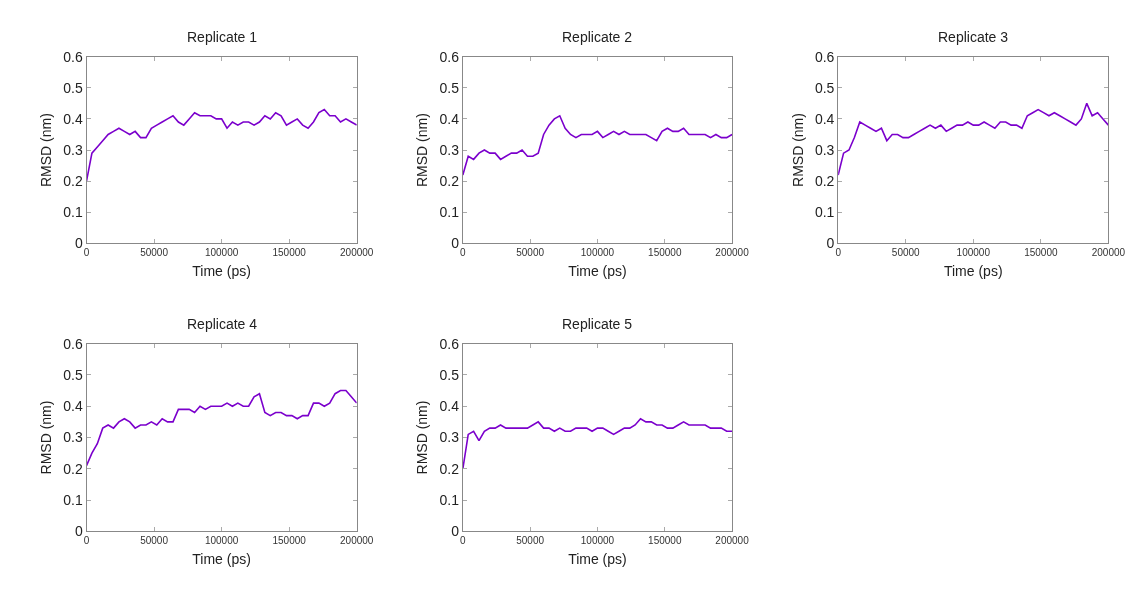 Image resolution: width=1147 pixels, height=589 pixels. I want to click on chart-title: Replicate 4, so click(222, 324).